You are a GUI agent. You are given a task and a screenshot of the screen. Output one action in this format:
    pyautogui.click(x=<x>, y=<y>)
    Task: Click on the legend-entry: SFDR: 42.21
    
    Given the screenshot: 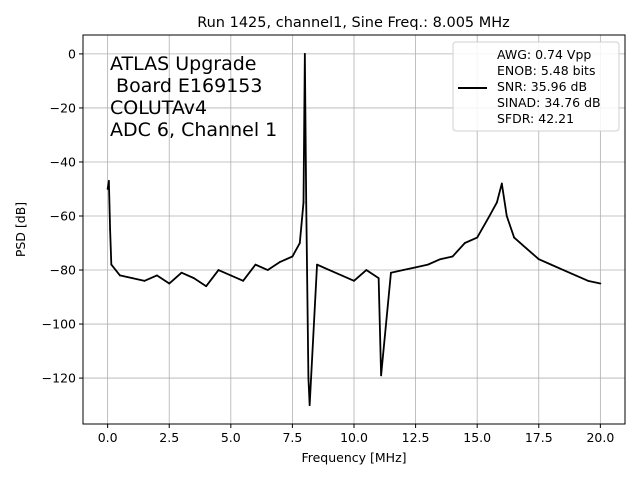 What is the action you would take?
    pyautogui.click(x=535, y=118)
    